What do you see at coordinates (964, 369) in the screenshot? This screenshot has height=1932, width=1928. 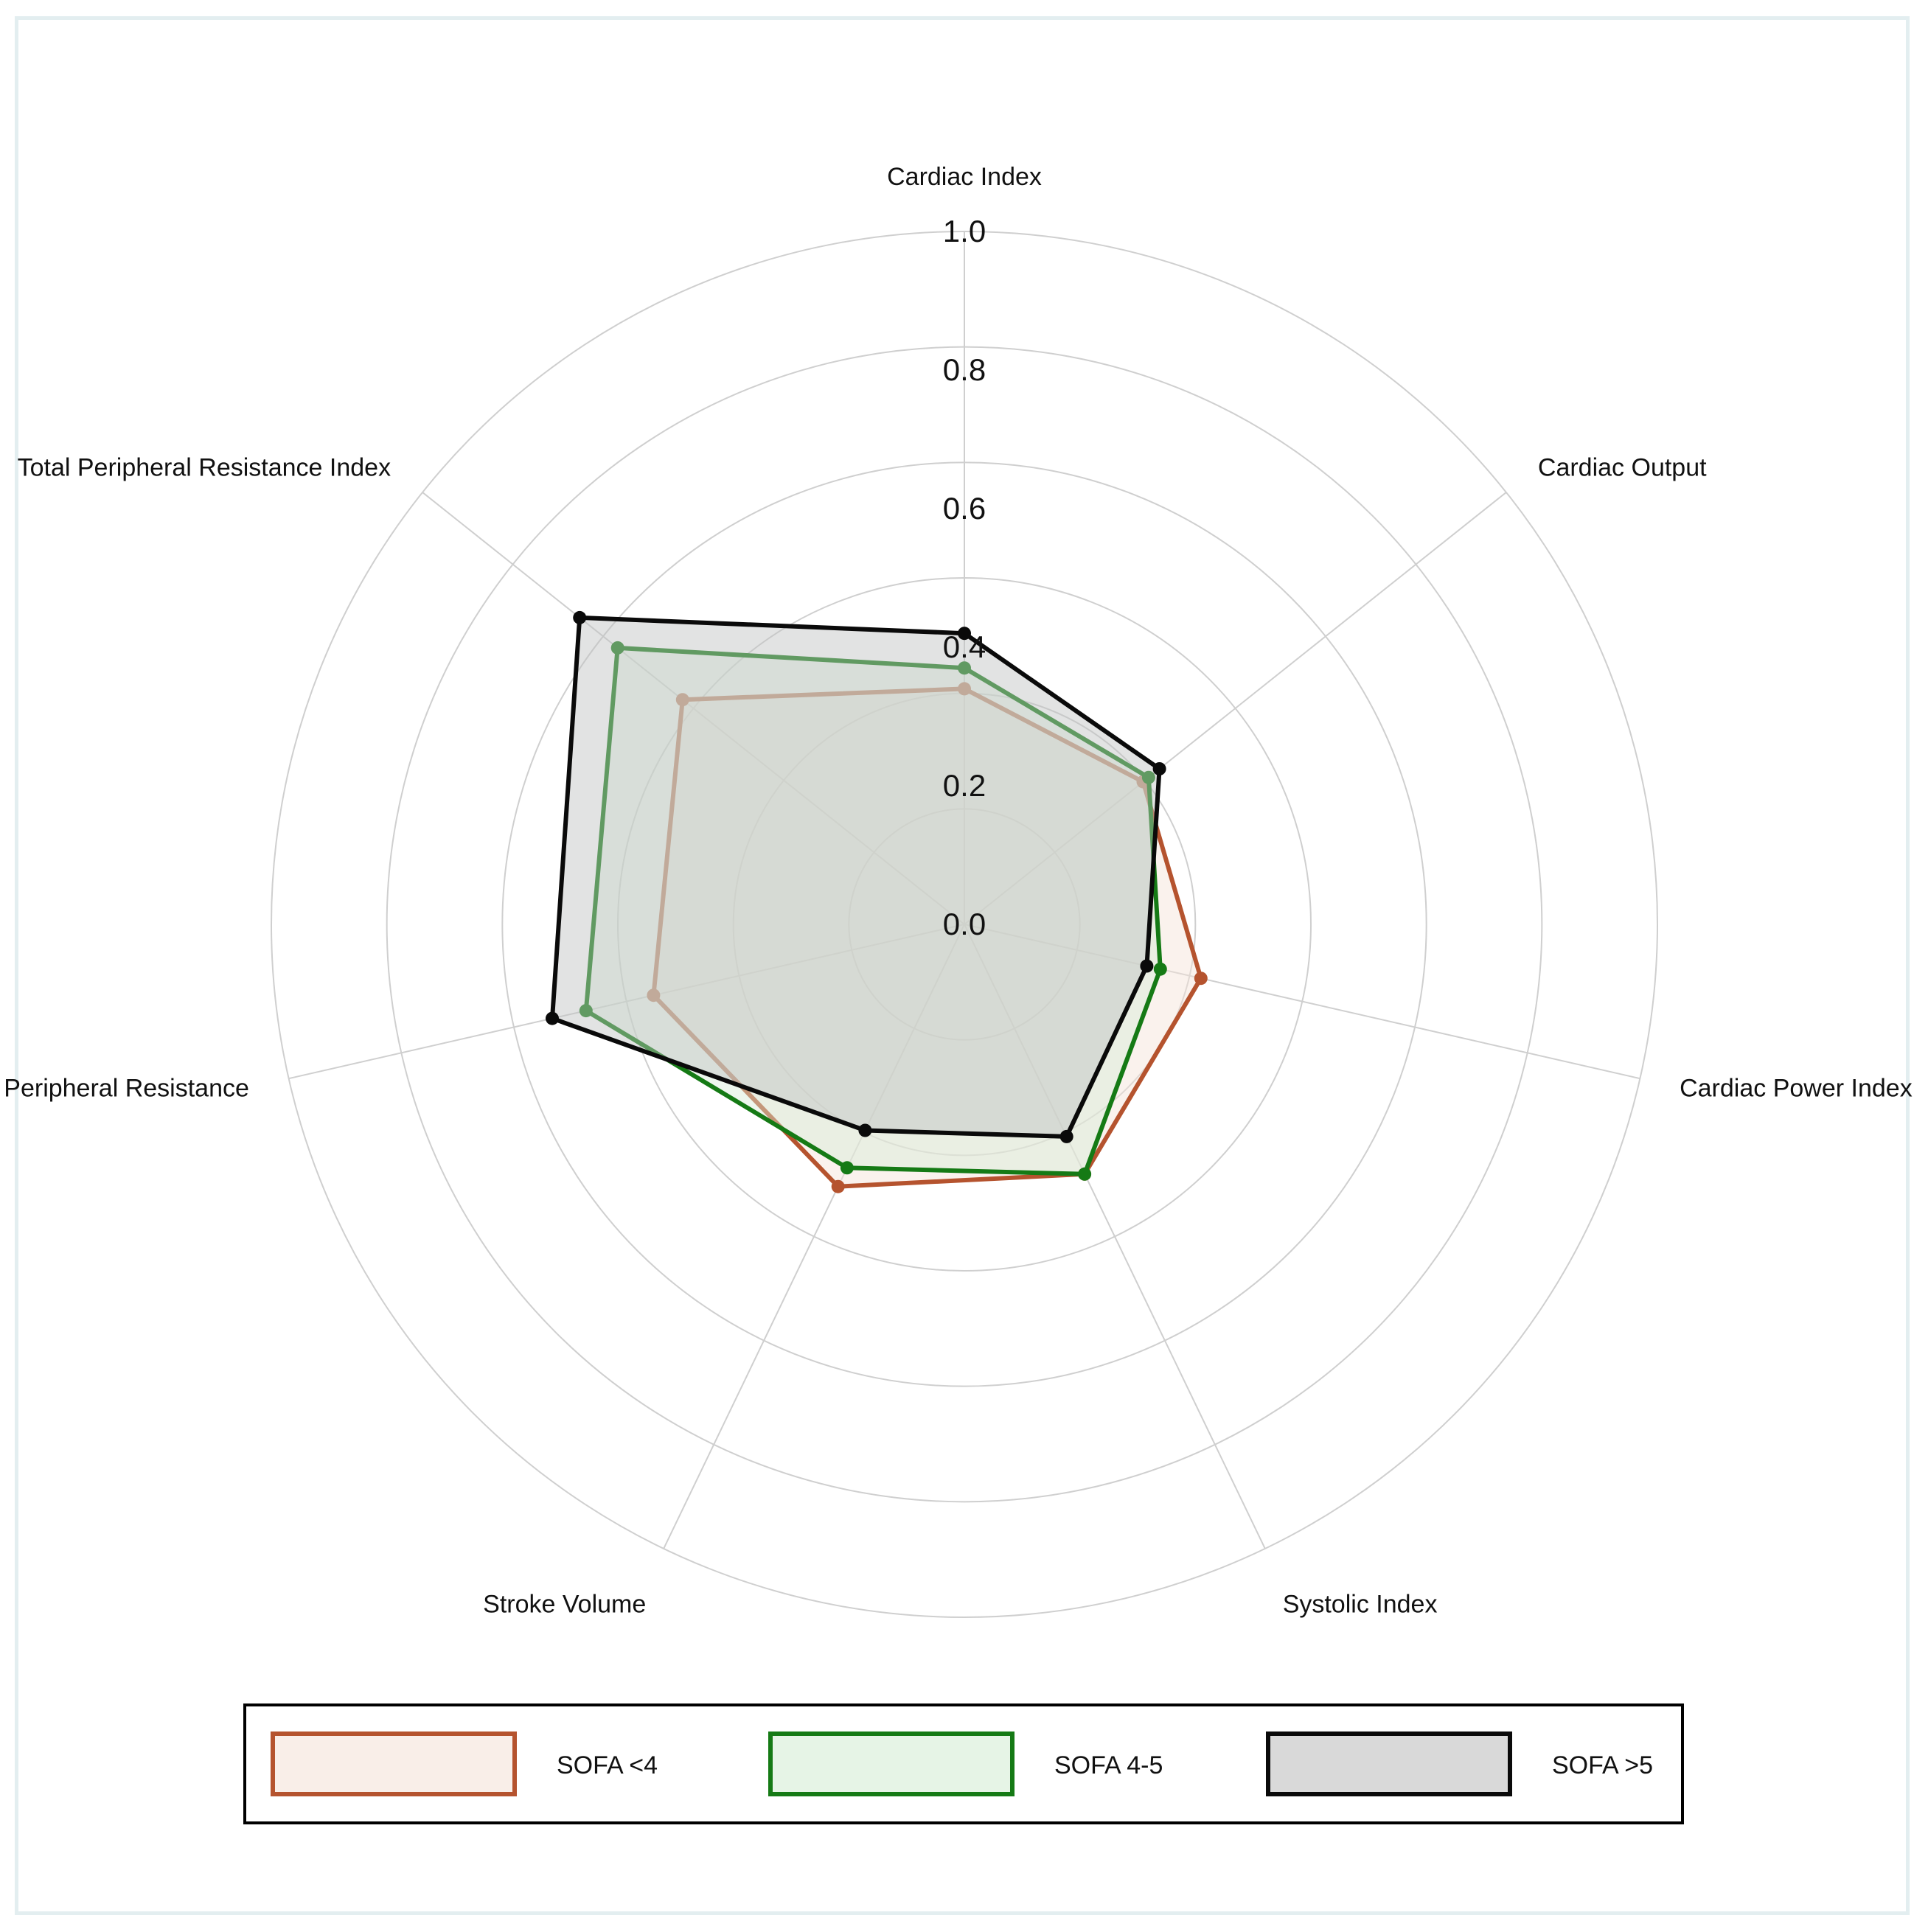 I see `radial-tick-label: 0.8` at bounding box center [964, 369].